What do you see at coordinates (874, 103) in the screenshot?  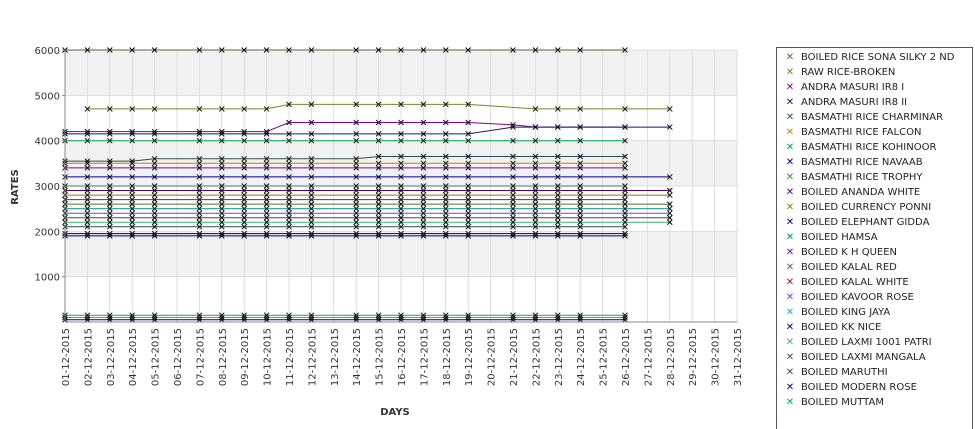 I see `legend-item: ✕ ANDRA MASURI IR8 II` at bounding box center [874, 103].